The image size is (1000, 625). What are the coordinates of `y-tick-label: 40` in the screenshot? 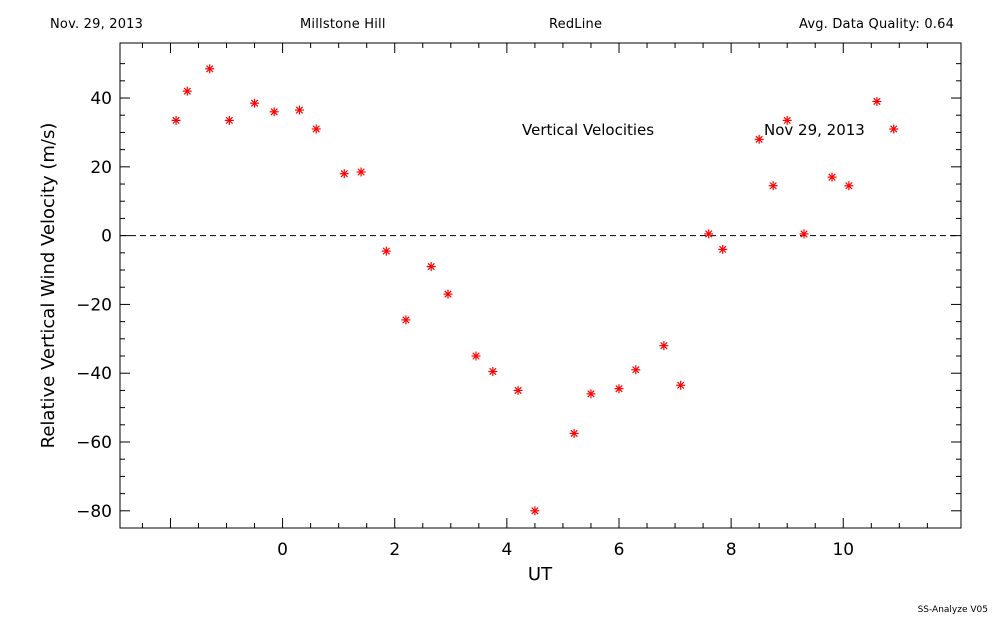 It's located at (101, 99).